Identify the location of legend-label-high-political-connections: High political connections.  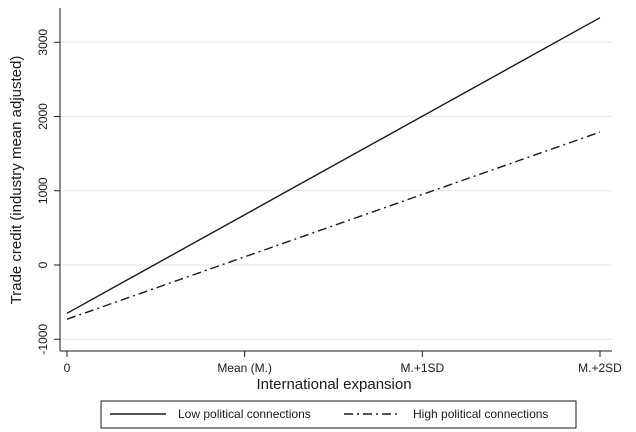
(480, 414).